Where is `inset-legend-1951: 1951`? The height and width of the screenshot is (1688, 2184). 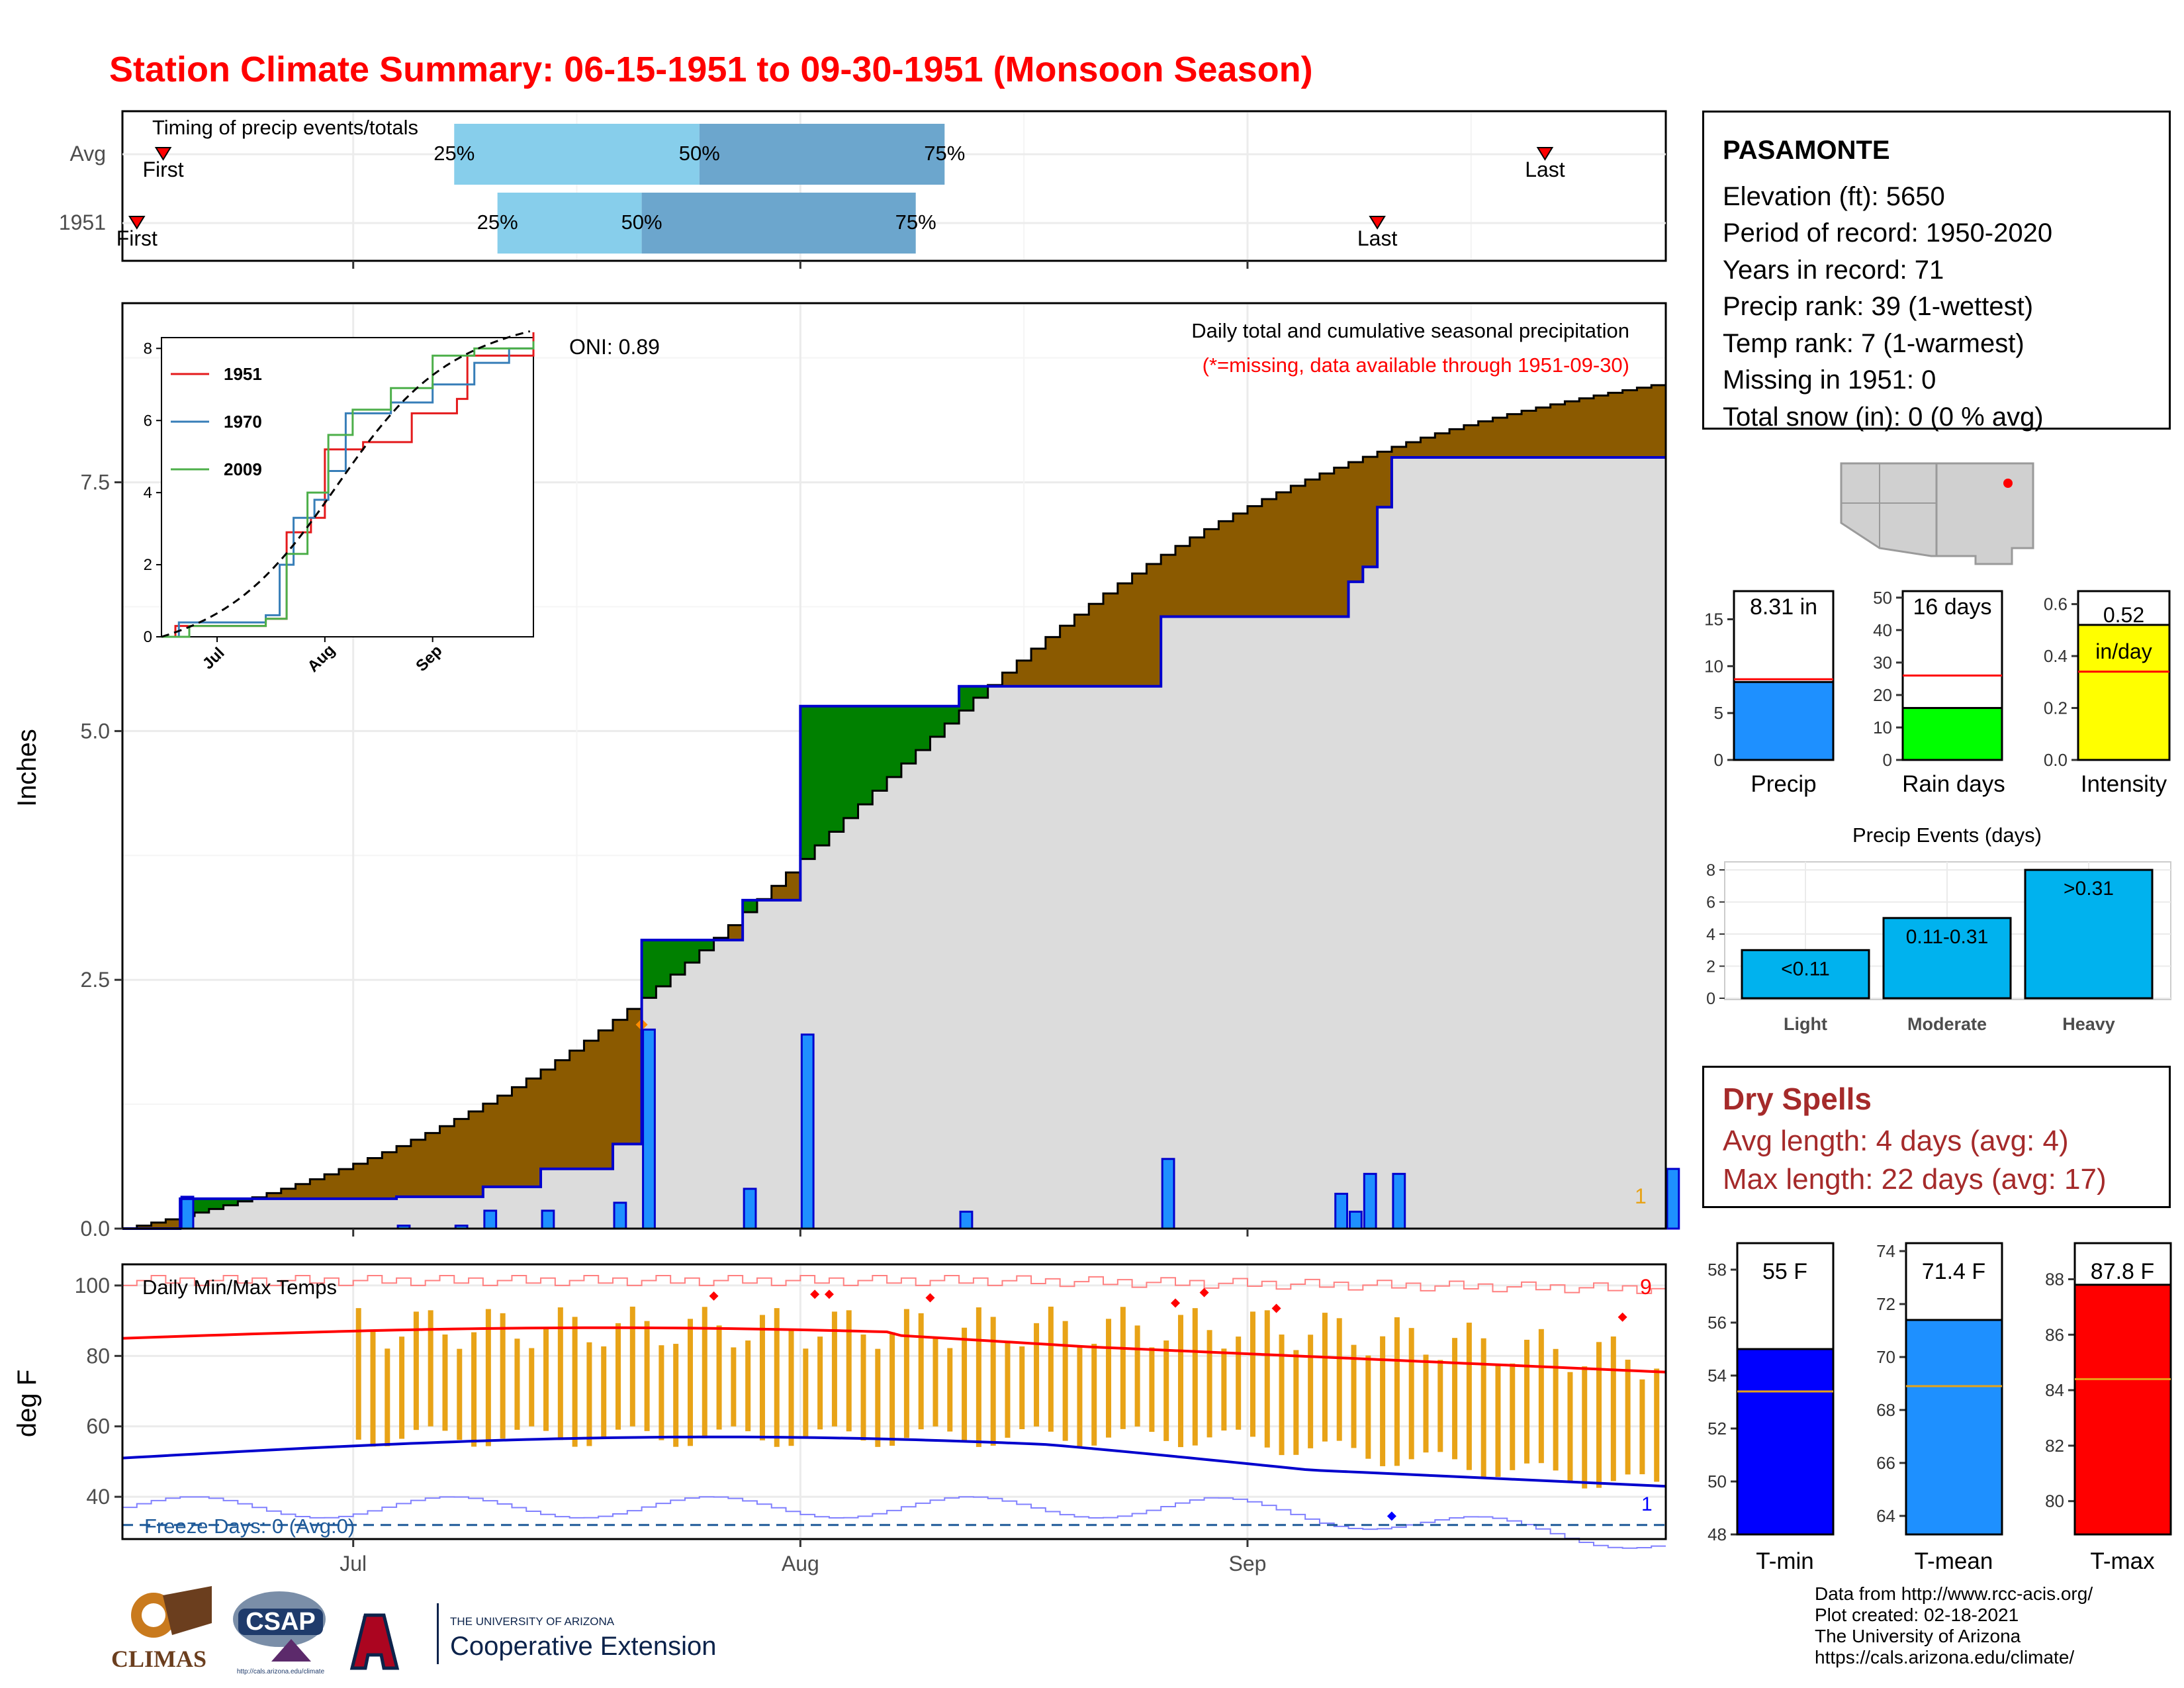
inset-legend-1951: 1951 is located at coordinates (243, 374).